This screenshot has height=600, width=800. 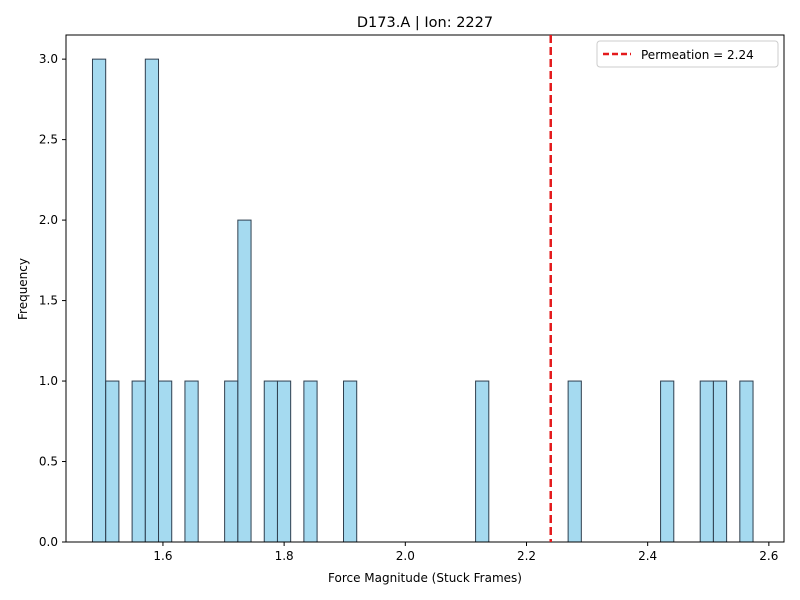 I want to click on x-tick-label: 2.6, so click(x=768, y=556).